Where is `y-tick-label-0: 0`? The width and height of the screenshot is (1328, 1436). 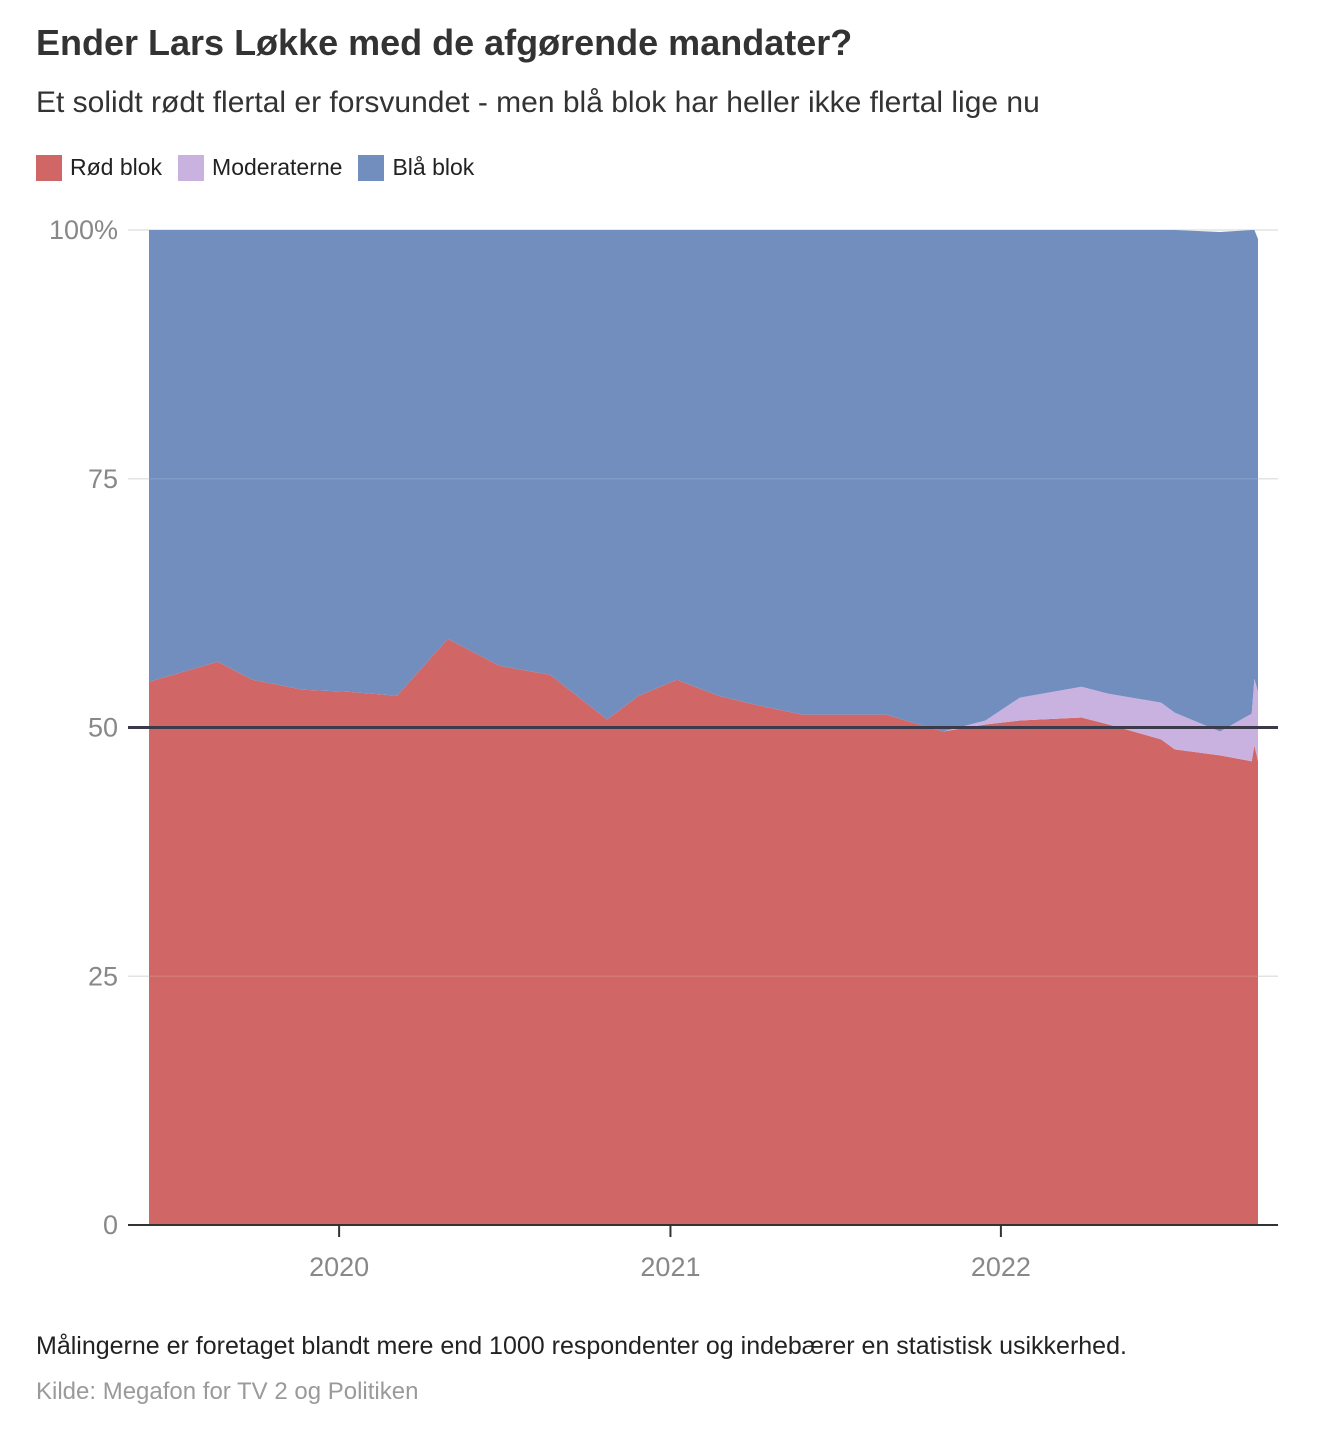 y-tick-label-0: 0 is located at coordinates (110, 1225).